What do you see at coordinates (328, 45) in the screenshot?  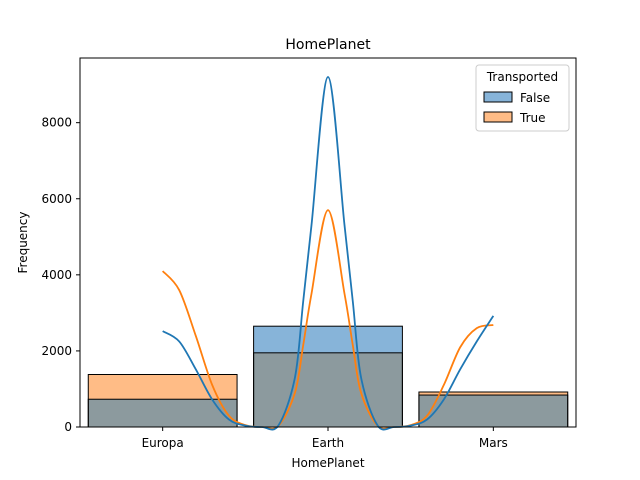 I see `chart-title: HomePlanet` at bounding box center [328, 45].